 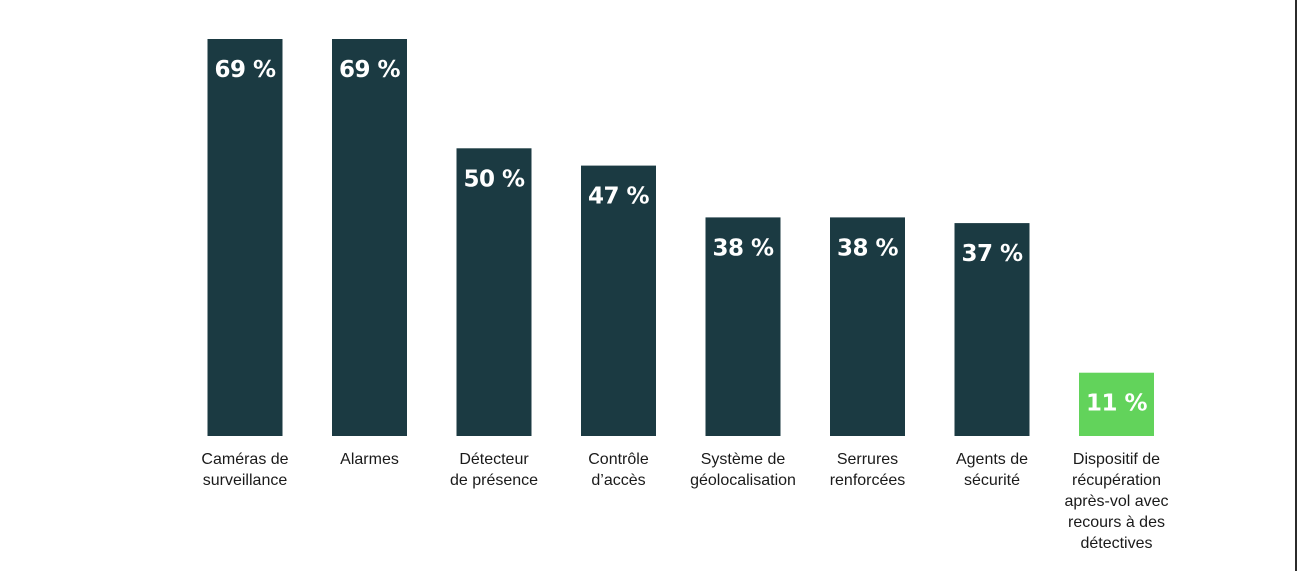 What do you see at coordinates (992, 470) in the screenshot?
I see `category-label: Agents de sécurité` at bounding box center [992, 470].